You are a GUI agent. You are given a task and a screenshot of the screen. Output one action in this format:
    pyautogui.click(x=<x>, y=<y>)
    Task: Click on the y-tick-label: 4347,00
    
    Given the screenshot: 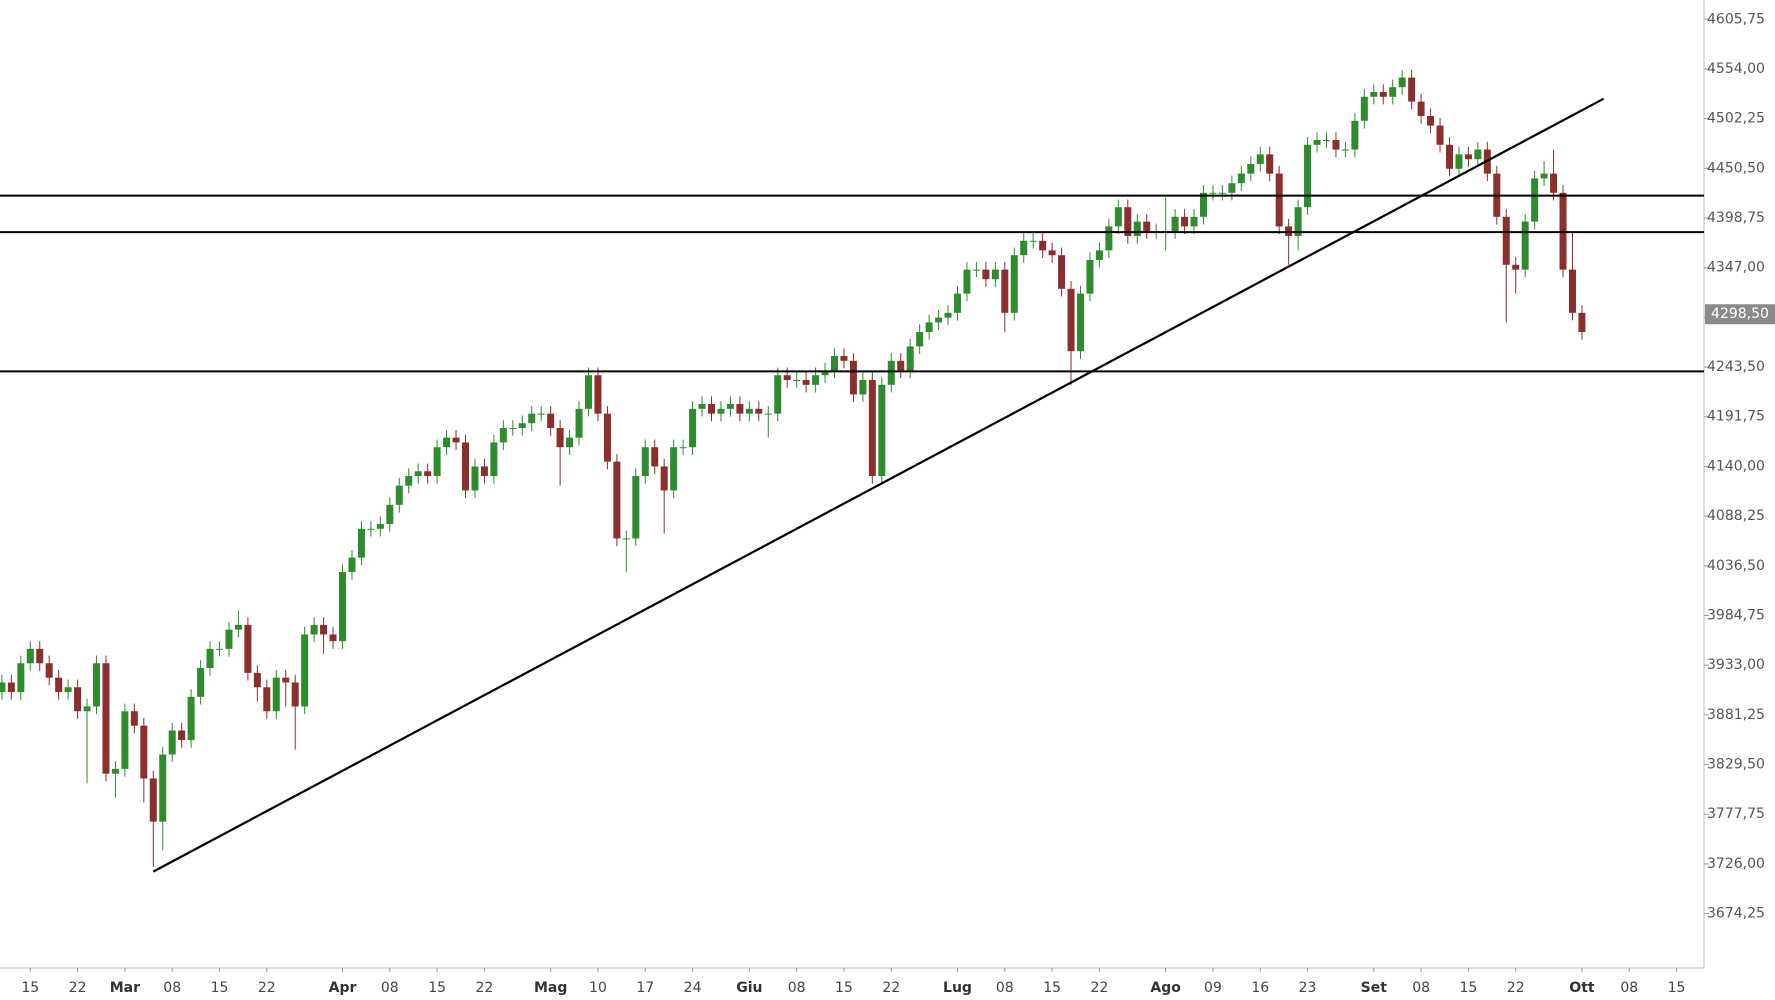 What is the action you would take?
    pyautogui.click(x=1736, y=268)
    